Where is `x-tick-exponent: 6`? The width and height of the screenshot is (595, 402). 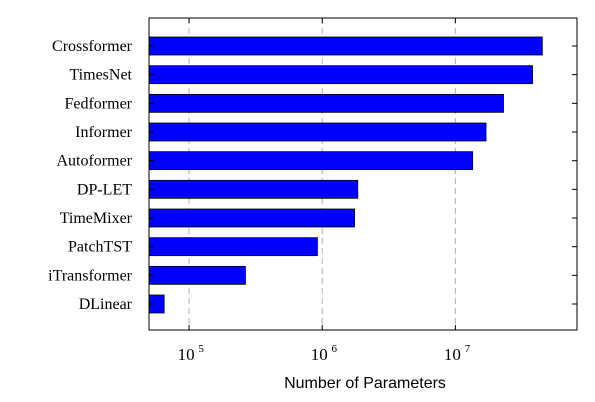 x-tick-exponent: 6 is located at coordinates (334, 349).